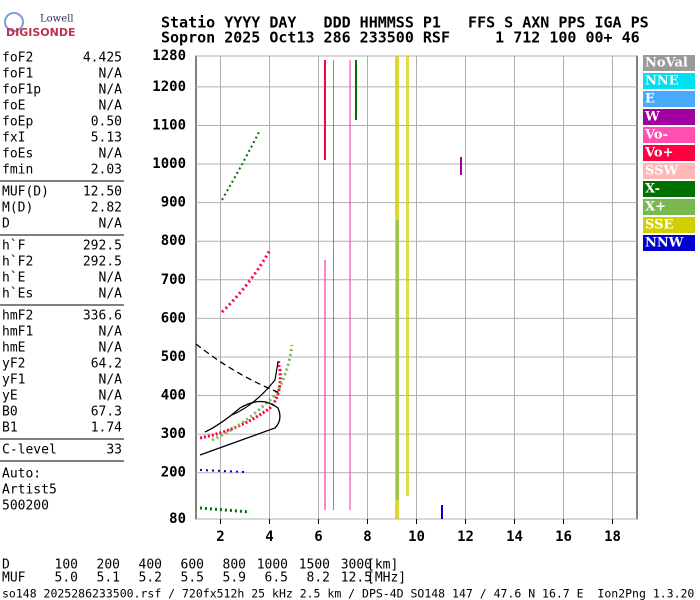  I want to click on y-tick-label: 1100, so click(169, 125).